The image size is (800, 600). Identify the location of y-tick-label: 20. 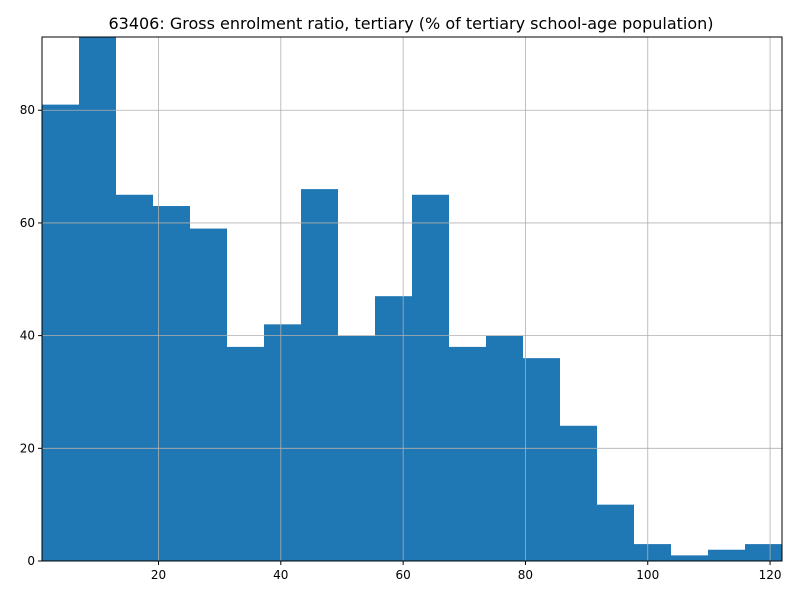
(27, 448).